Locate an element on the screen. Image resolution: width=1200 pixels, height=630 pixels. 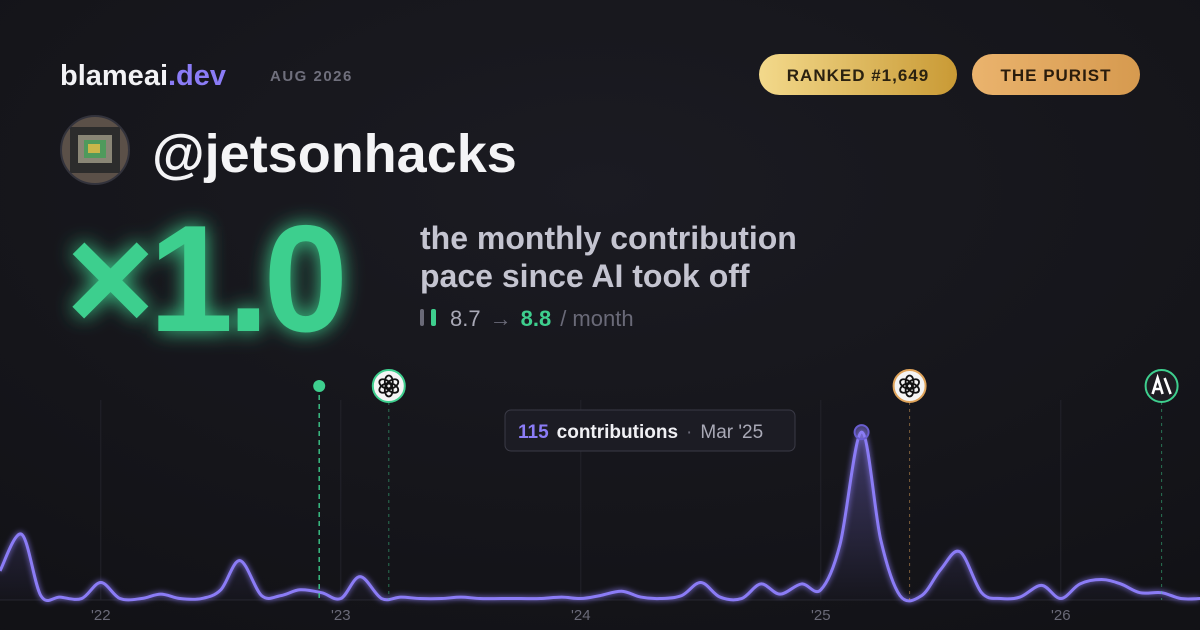
avatar-ring is located at coordinates (95, 150).